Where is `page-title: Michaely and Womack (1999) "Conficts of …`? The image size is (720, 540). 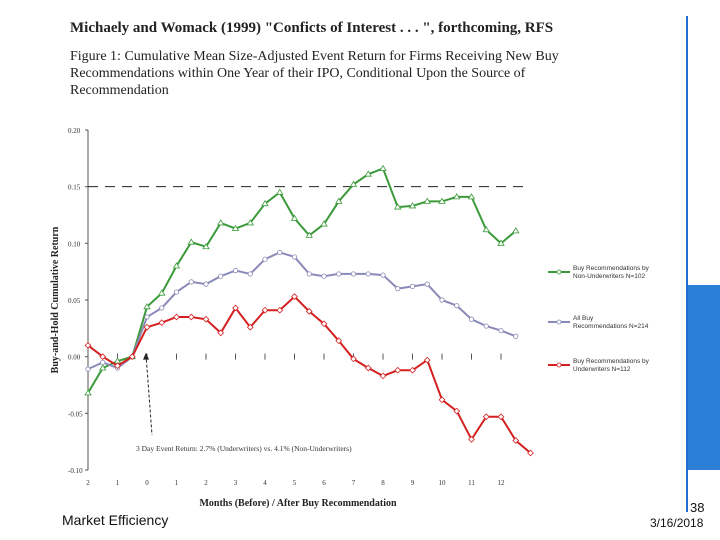 page-title: Michaely and Womack (1999) "Conficts of … is located at coordinates (312, 28).